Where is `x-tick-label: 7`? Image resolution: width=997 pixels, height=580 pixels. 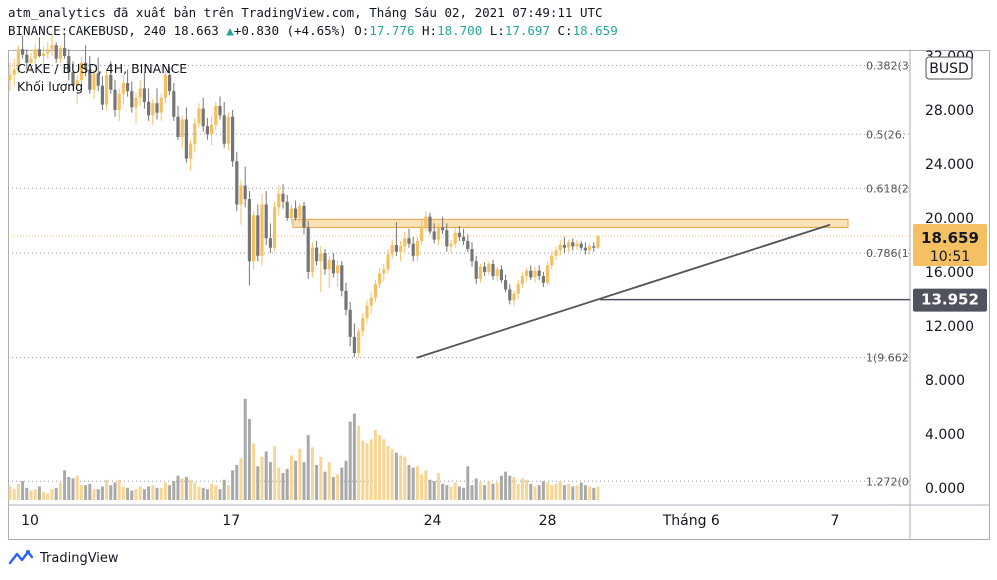
x-tick-label: 7 is located at coordinates (835, 521).